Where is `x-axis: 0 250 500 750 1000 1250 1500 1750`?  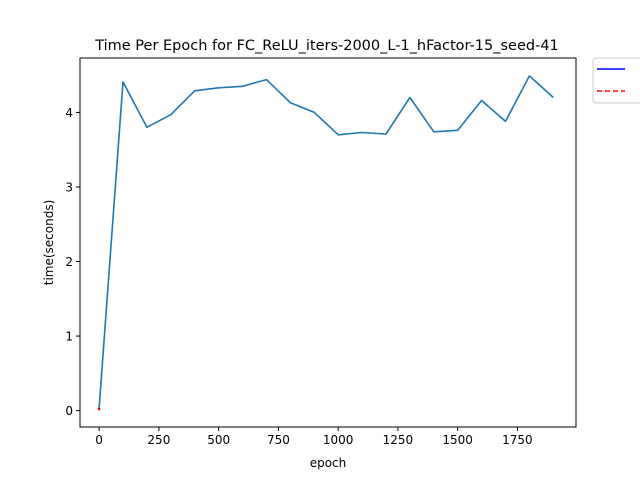
x-axis: 0 250 500 750 1000 1250 1500 1750 is located at coordinates (314, 437).